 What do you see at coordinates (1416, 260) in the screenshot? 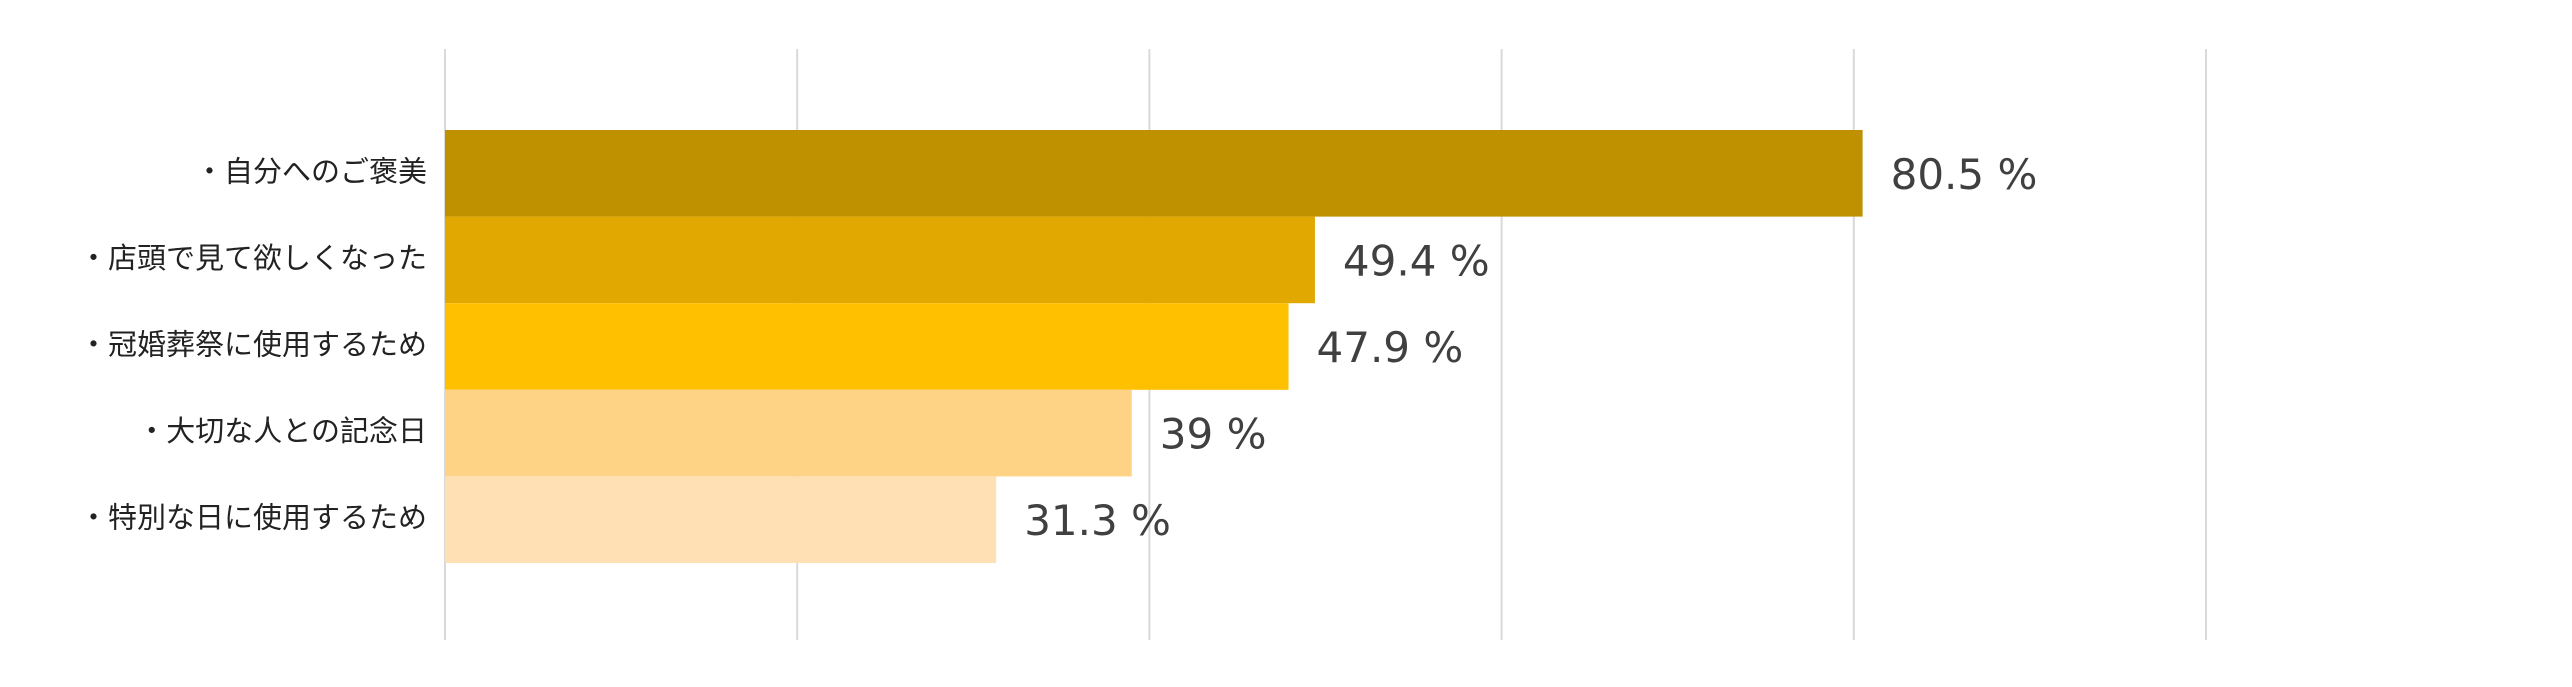
I see `value-label: 49.4 %` at bounding box center [1416, 260].